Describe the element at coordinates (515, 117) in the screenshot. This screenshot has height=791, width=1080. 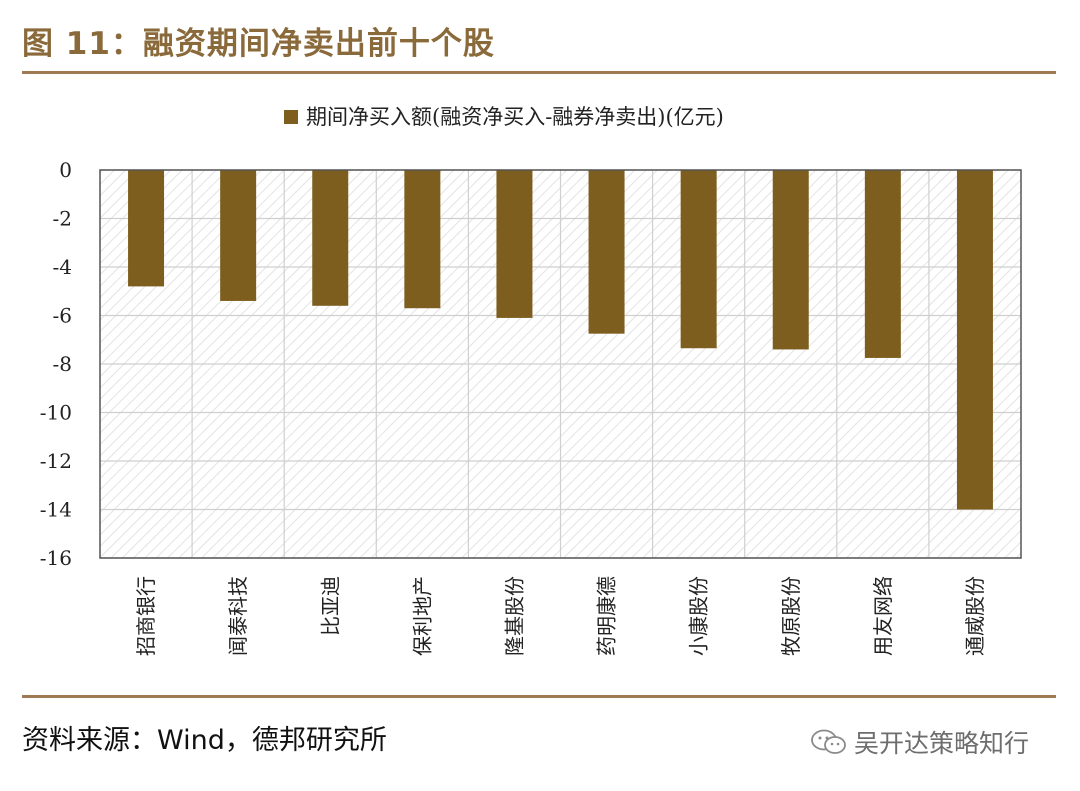
I see `legend-label: 期间净买入额(融资净买入-融券净卖出)(亿元)` at that location.